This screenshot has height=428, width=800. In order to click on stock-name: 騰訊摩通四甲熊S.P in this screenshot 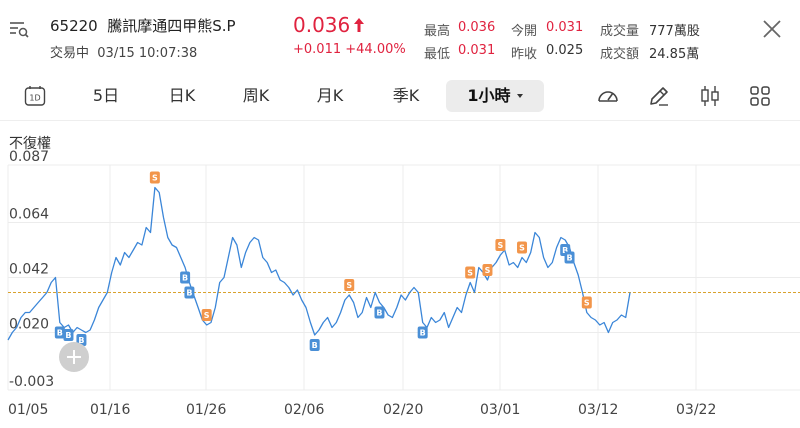, I will do `click(171, 26)`.